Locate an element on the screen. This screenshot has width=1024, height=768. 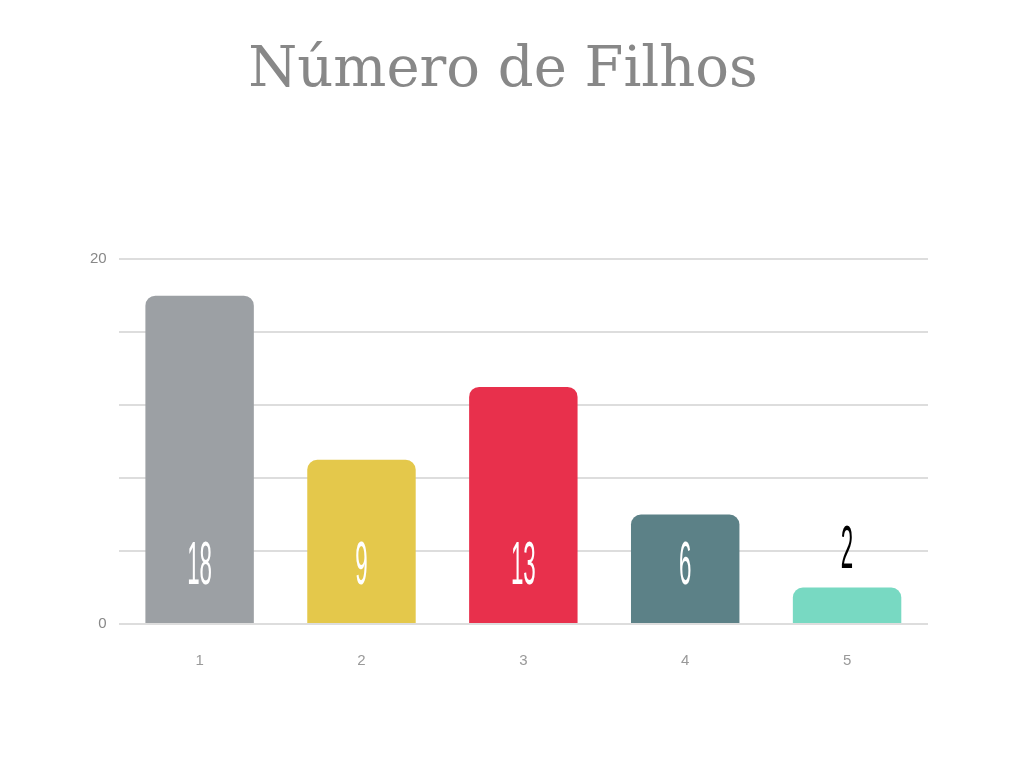
x-tick-label: 2 is located at coordinates (361, 660).